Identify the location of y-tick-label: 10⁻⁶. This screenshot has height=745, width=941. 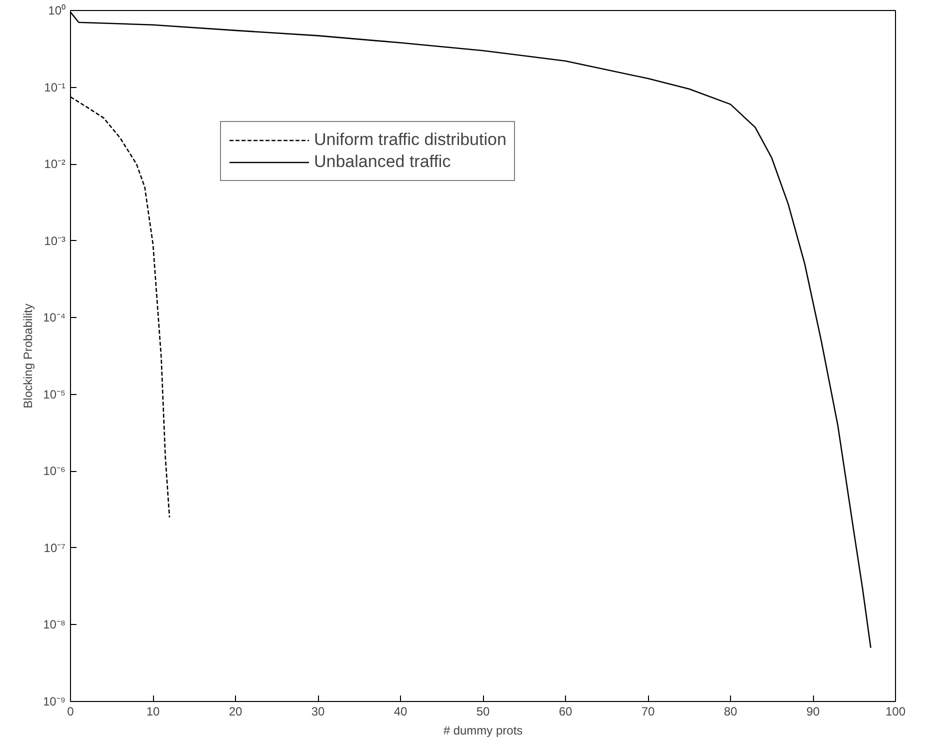
(54, 471).